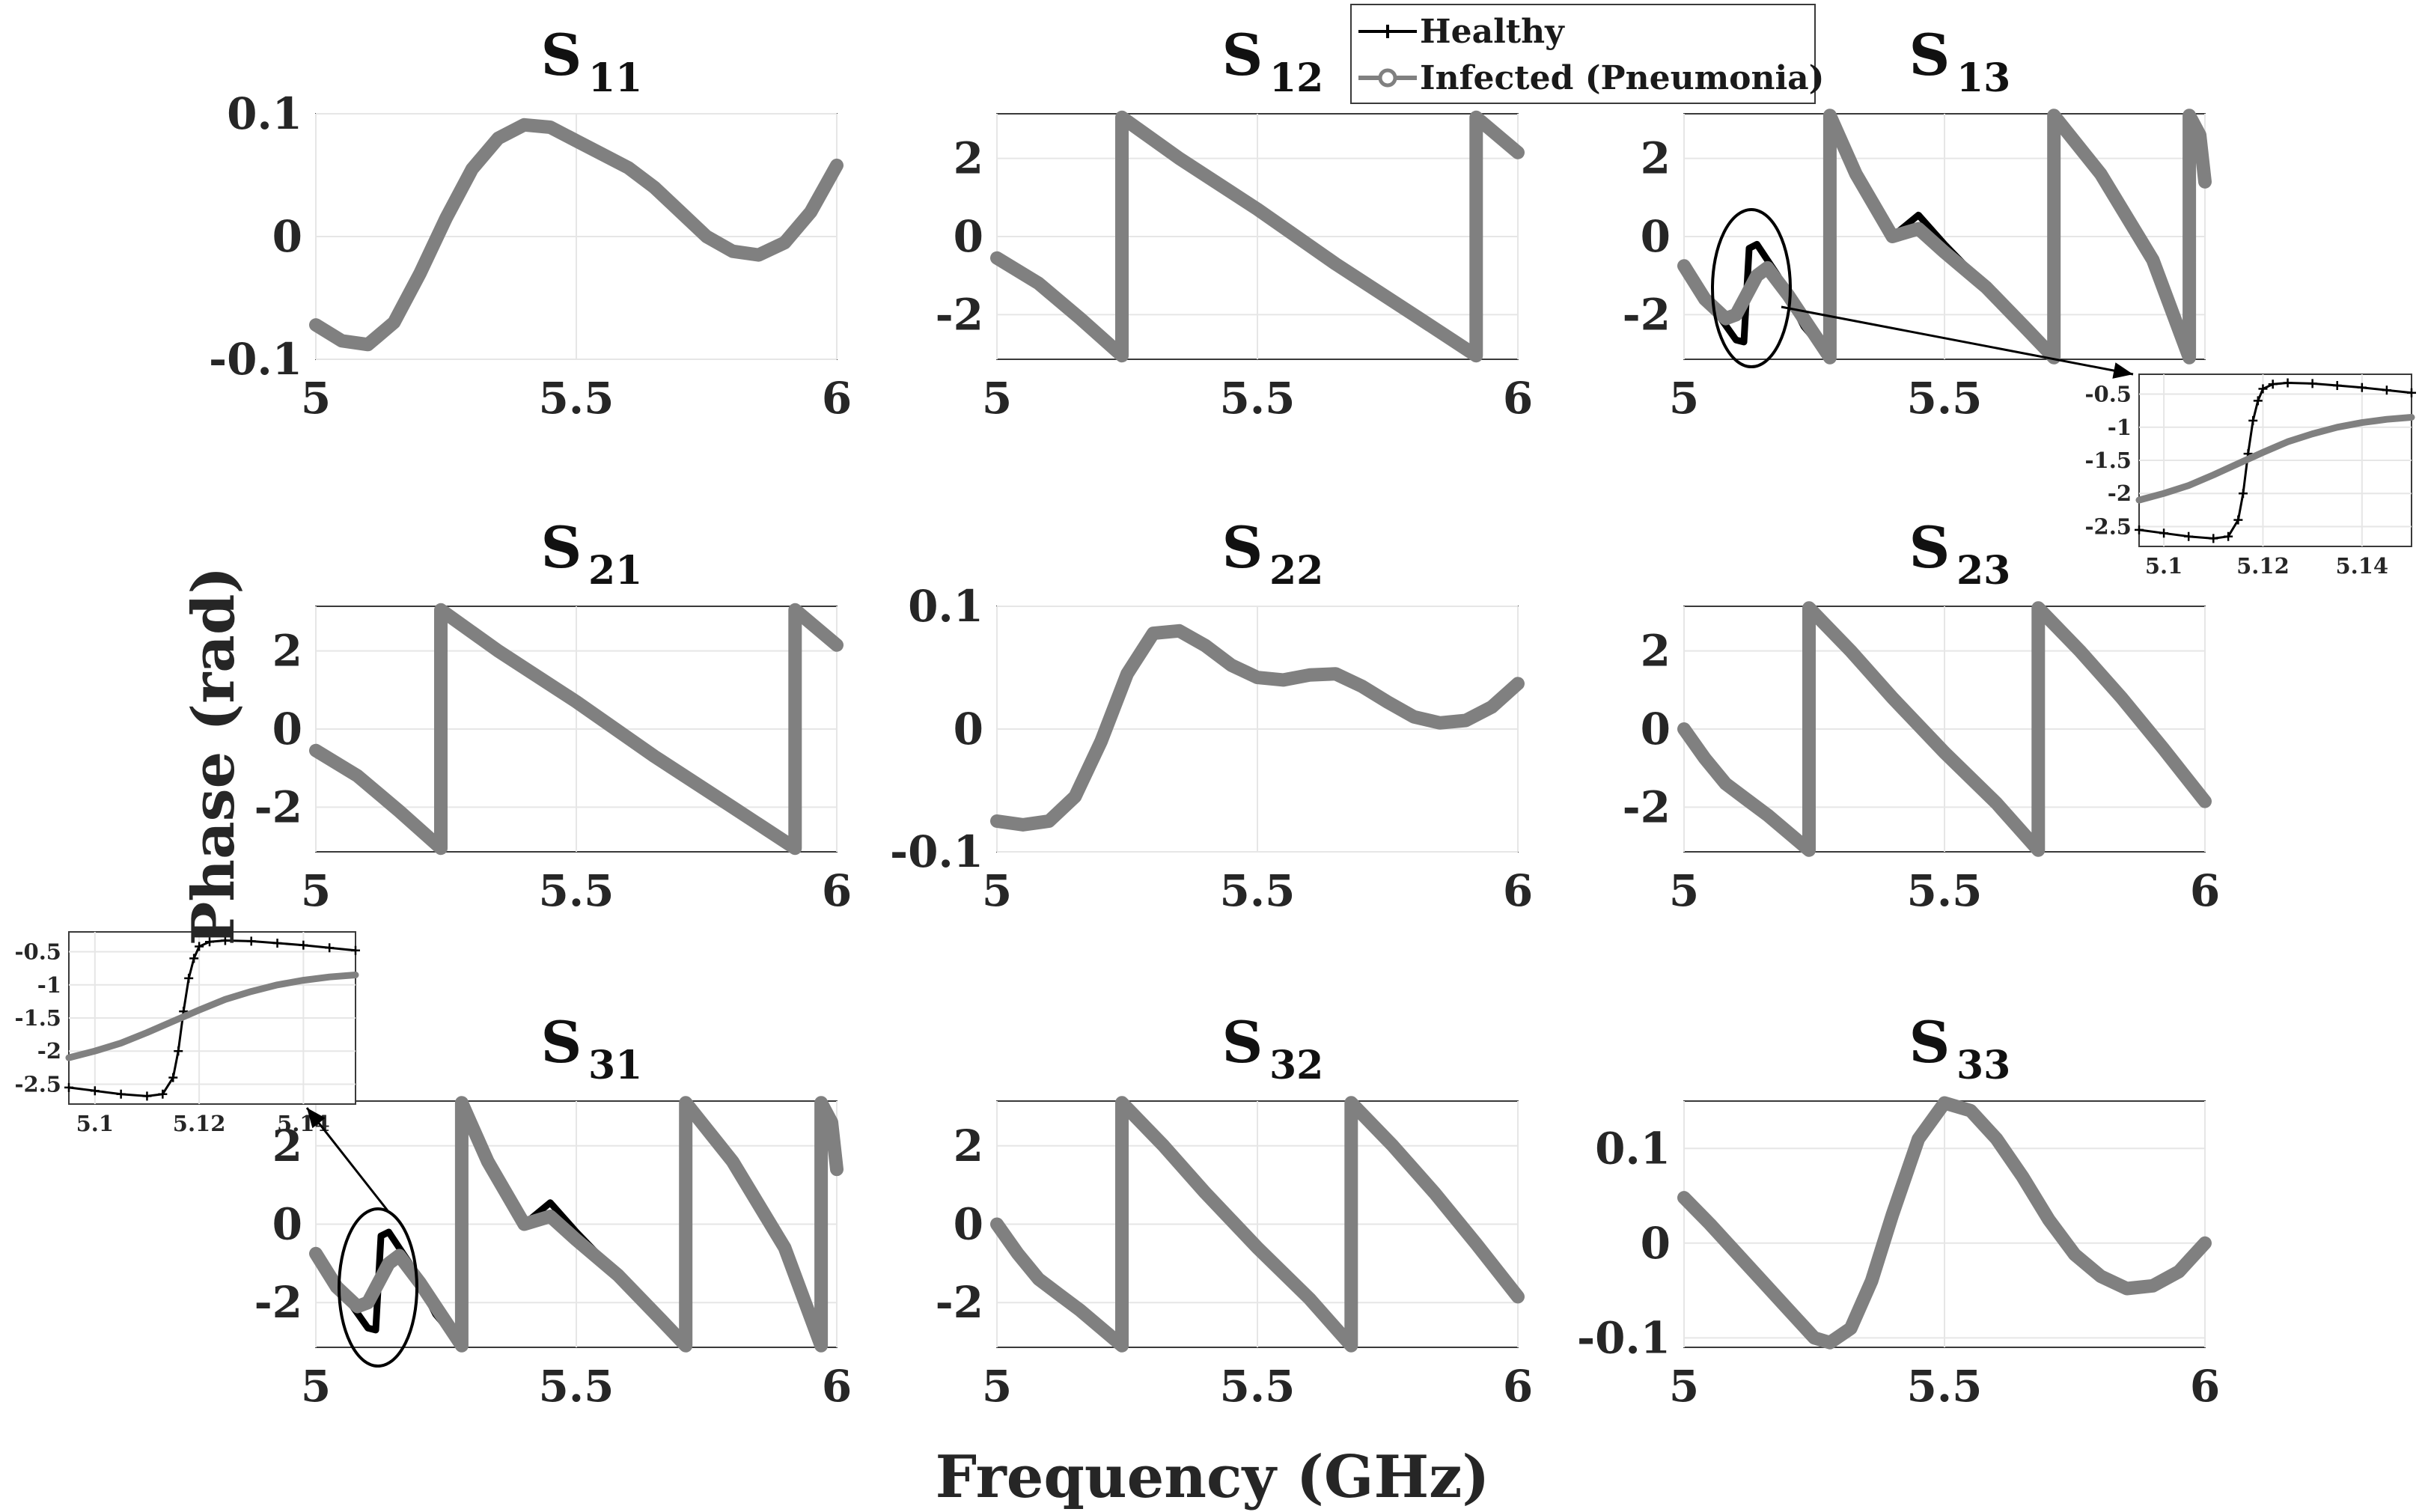  I want to click on panel-title-subscript: 21, so click(615, 571).